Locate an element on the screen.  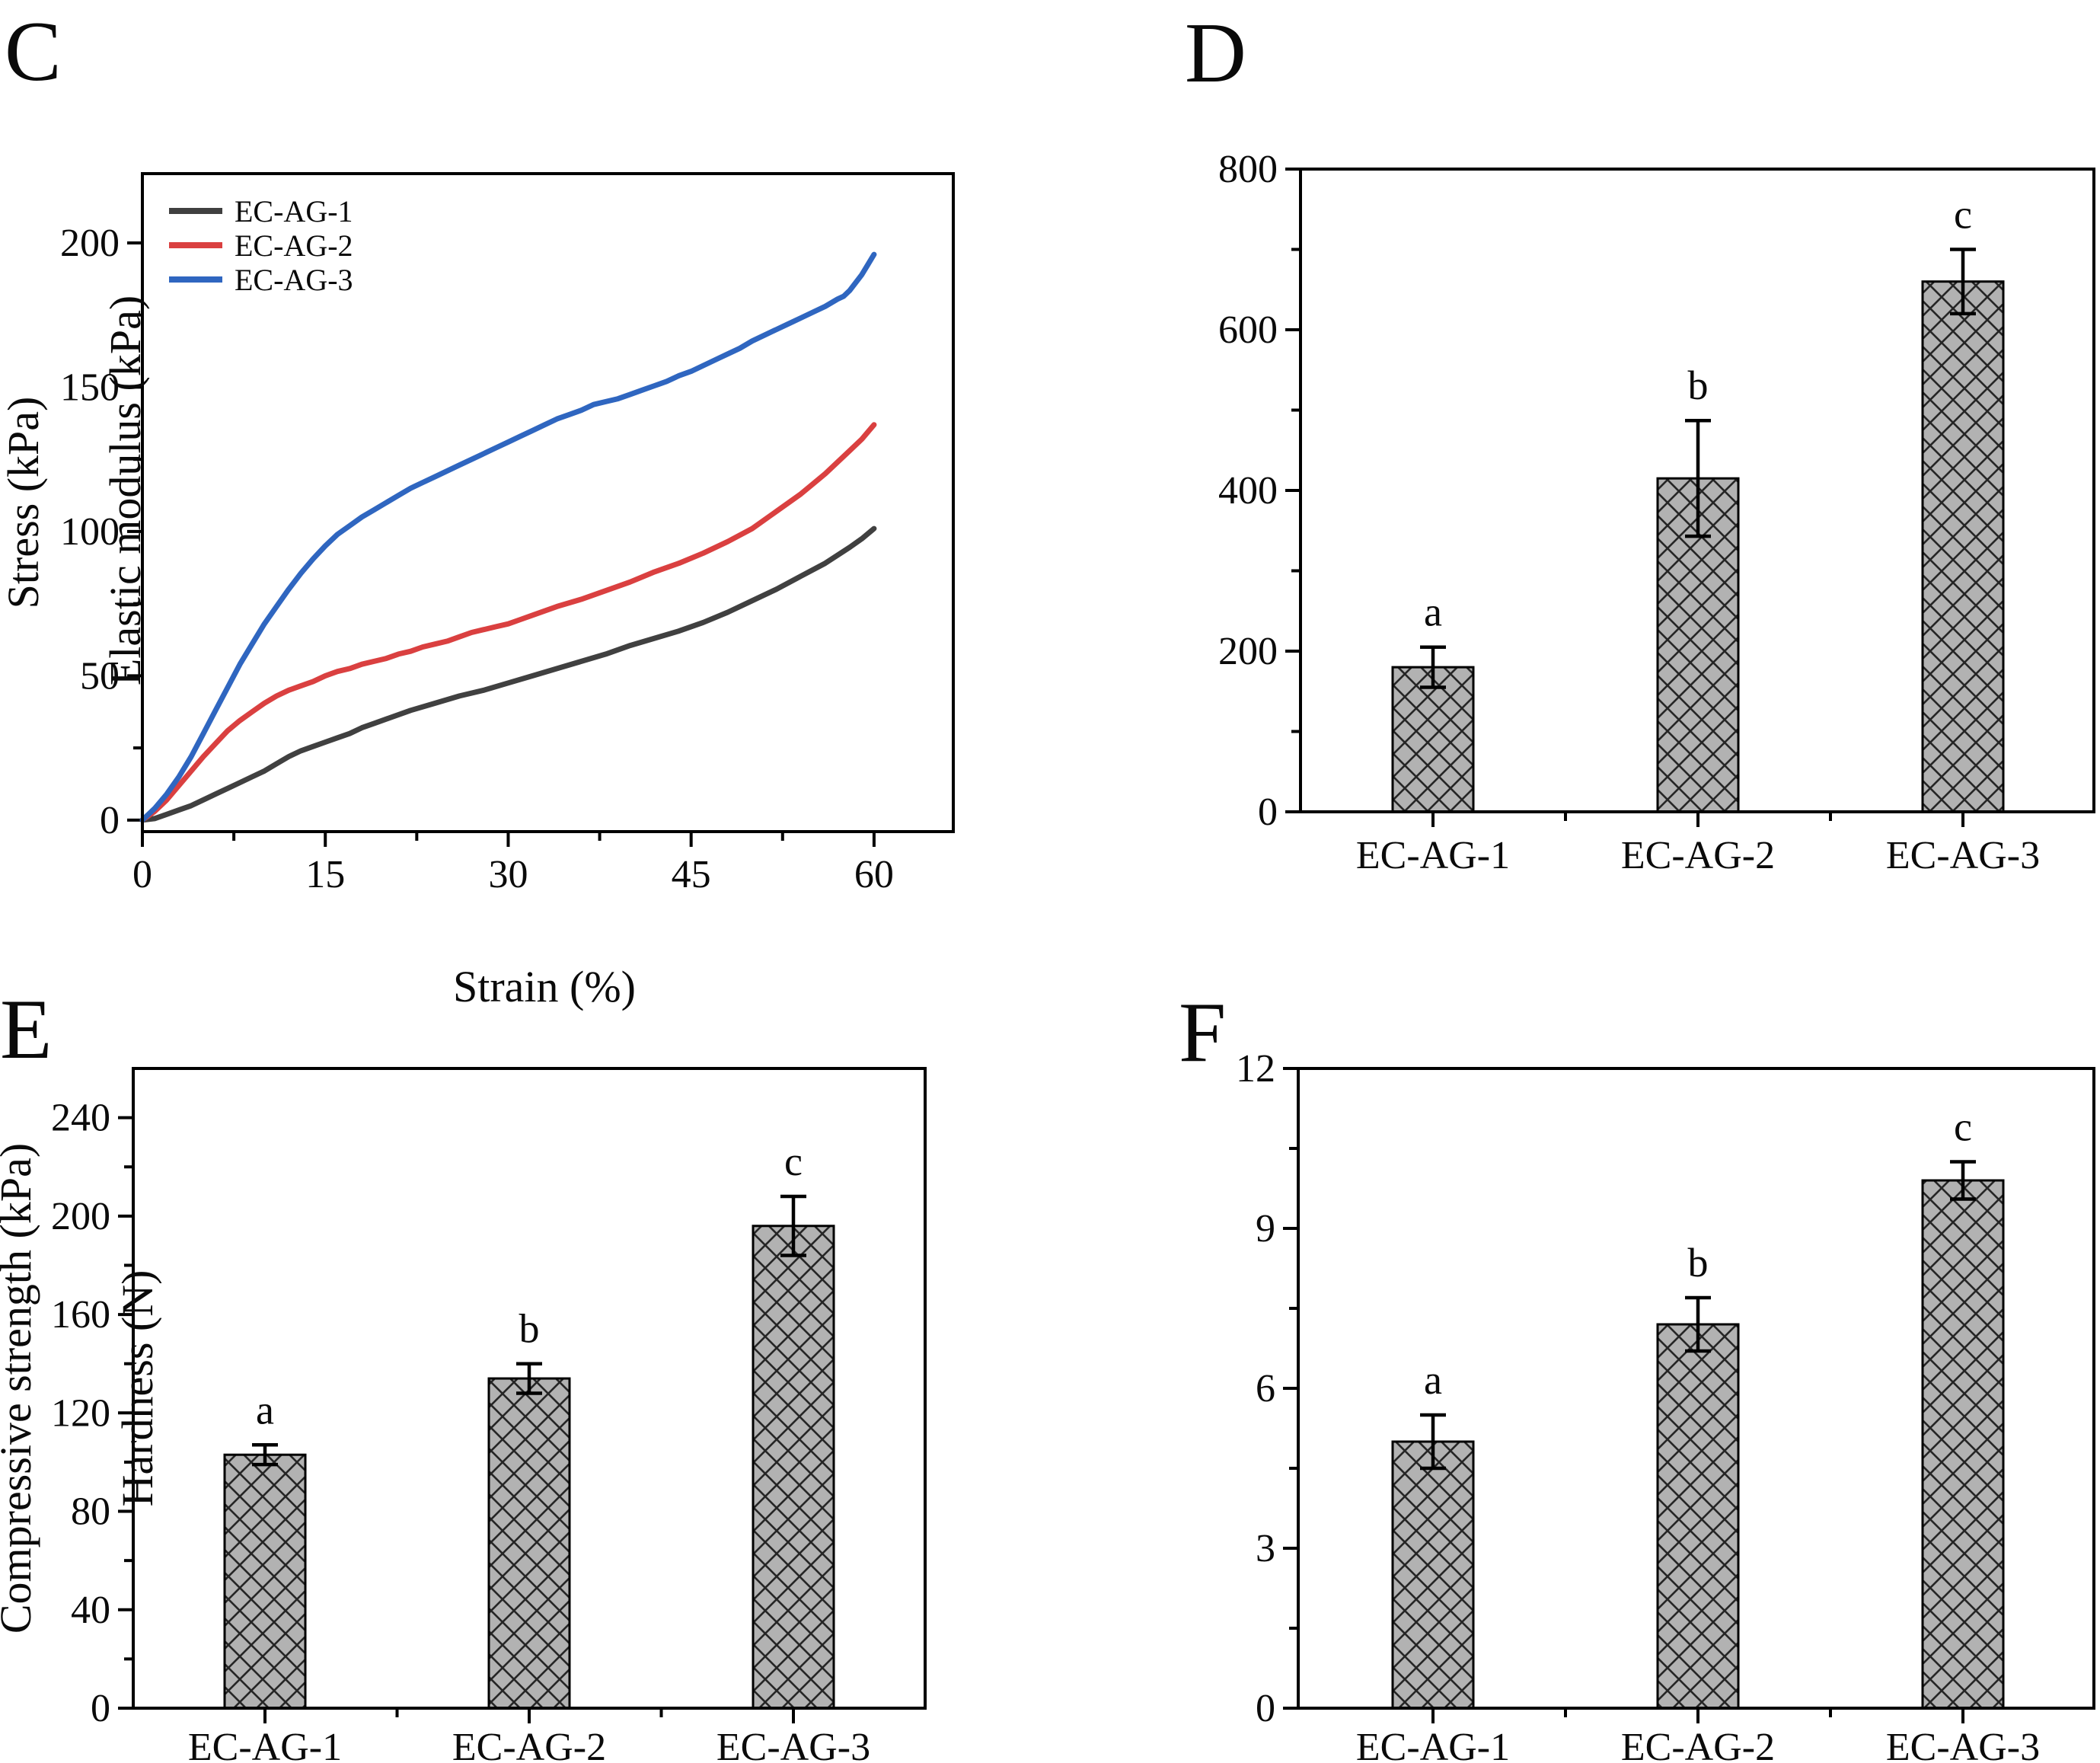
panel-f-ytick-label: 0 is located at coordinates (1265, 1708).